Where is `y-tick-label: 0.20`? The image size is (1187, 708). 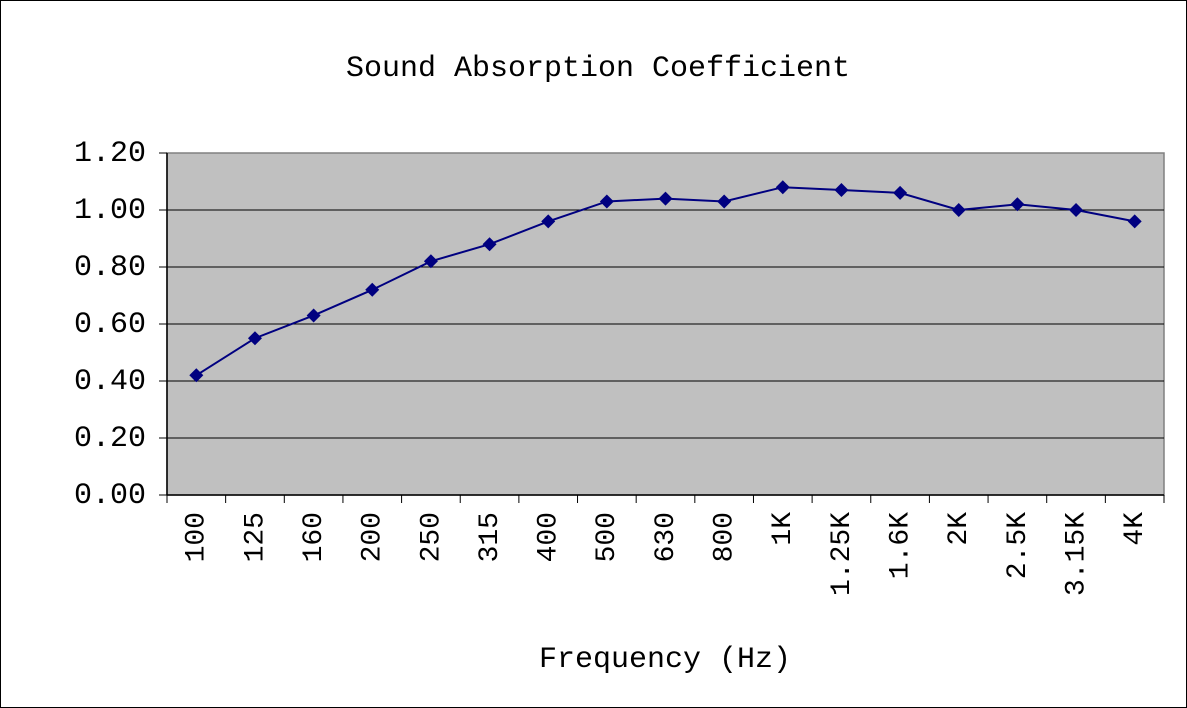
y-tick-label: 0.20 is located at coordinates (110, 439).